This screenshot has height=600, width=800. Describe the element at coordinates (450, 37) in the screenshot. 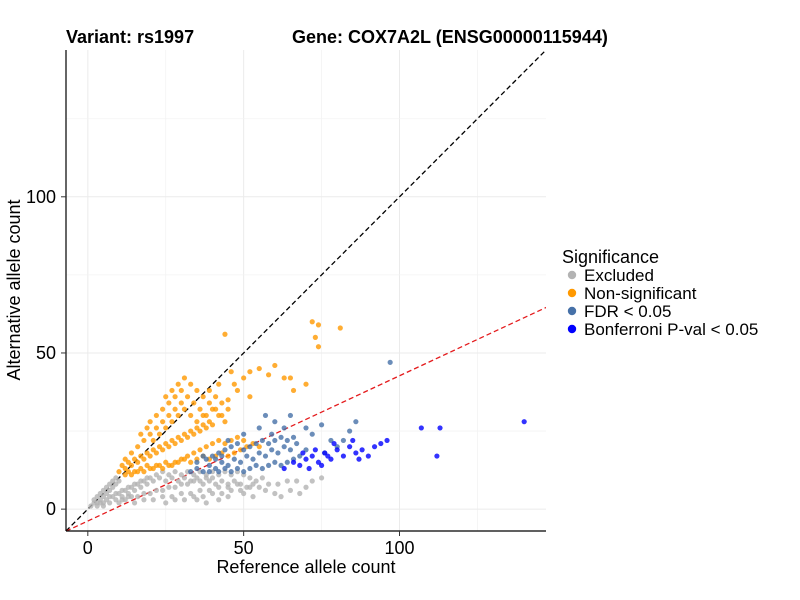

I see `chart-title-gene: Gene: COX7A2L (ENSG00000115944)` at that location.